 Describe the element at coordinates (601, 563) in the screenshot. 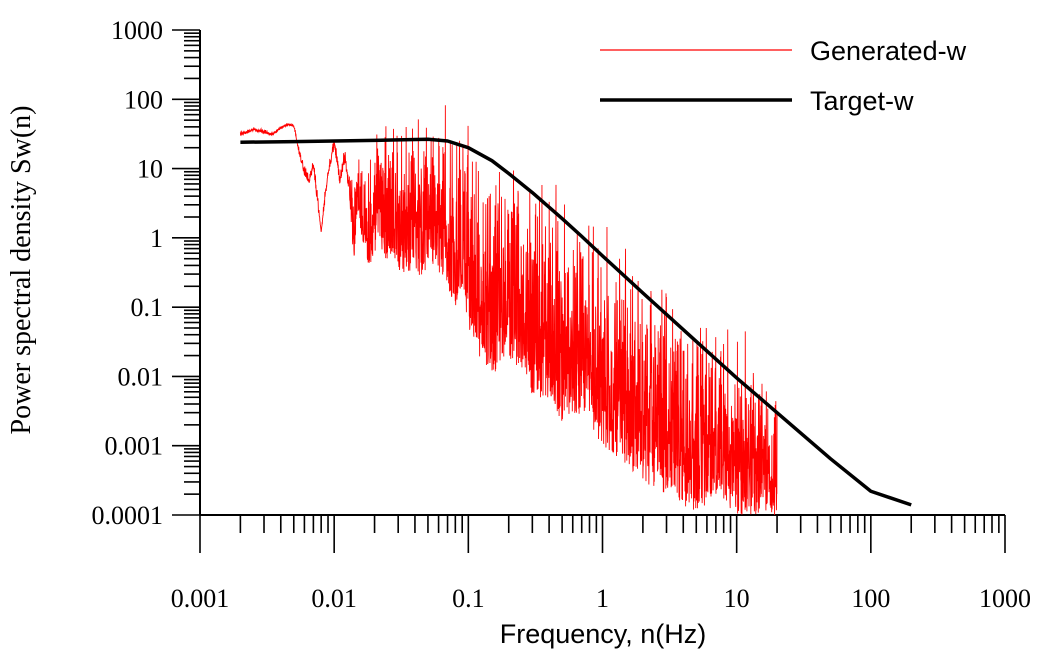

I see `x-axis: 0.001 0.01 0.1 1 10 100 1000` at that location.